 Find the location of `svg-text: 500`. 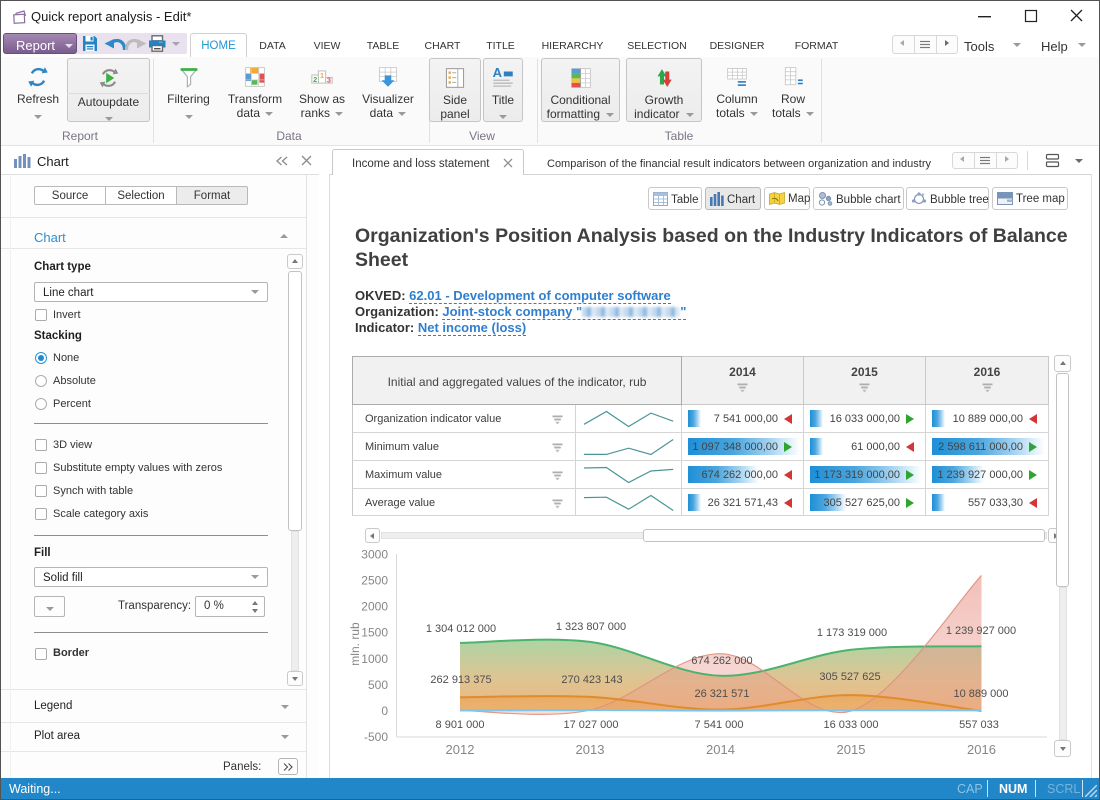

svg-text: 500 is located at coordinates (378, 685).